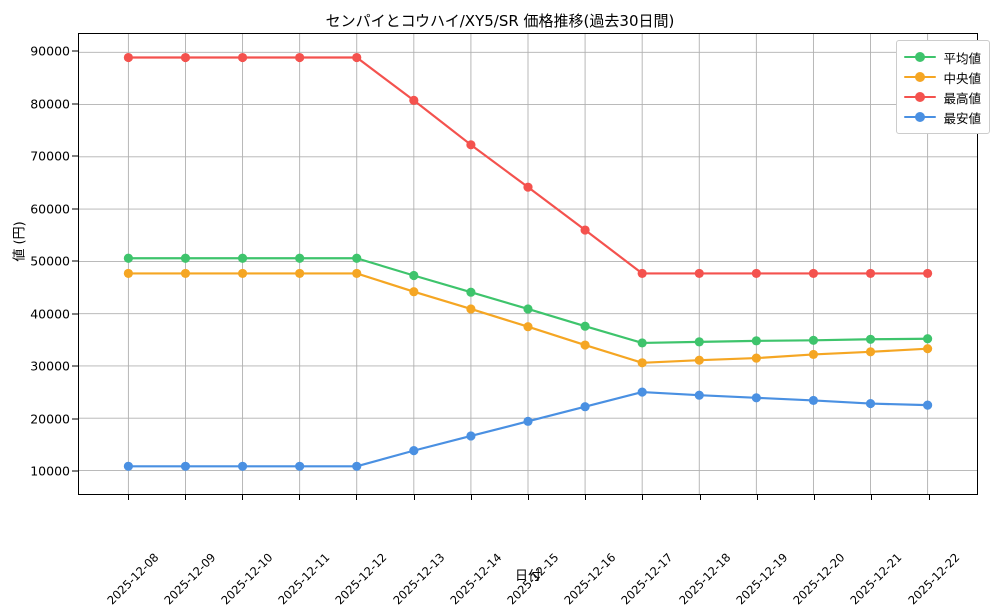 The height and width of the screenshot is (607, 1000). Describe the element at coordinates (50, 261) in the screenshot. I see `y-axis-tick-label: 50000` at that location.